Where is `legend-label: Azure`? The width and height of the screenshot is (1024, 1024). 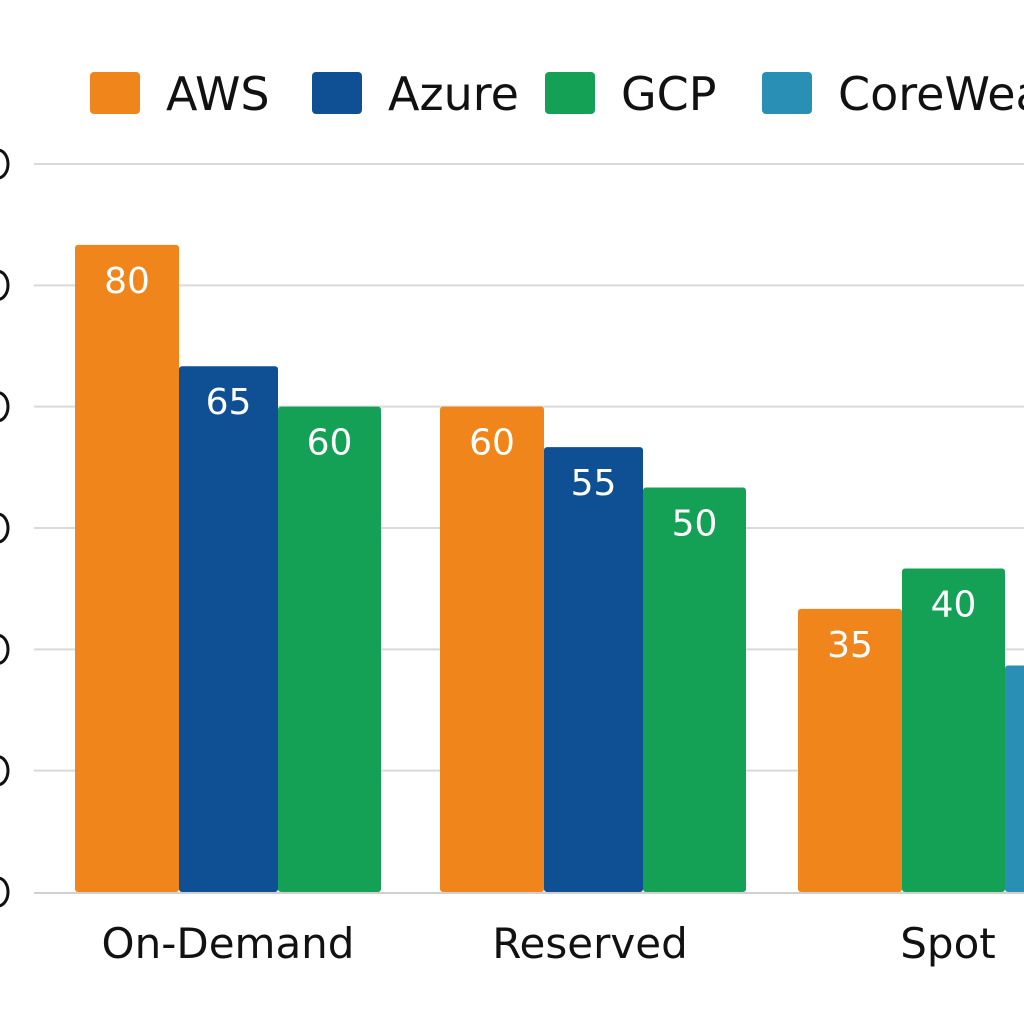 legend-label: Azure is located at coordinates (453, 94).